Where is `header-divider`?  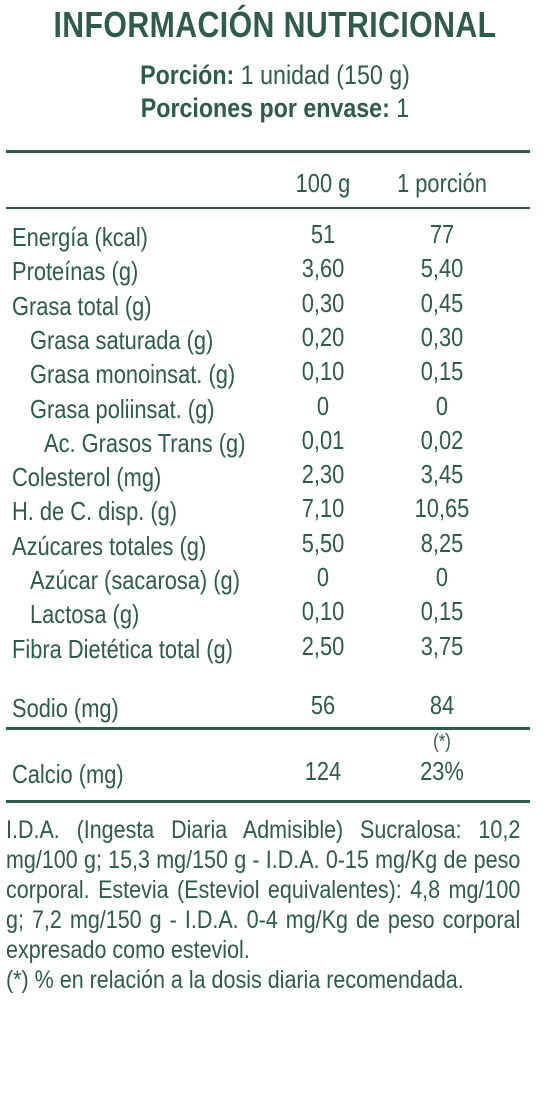 header-divider is located at coordinates (268, 208).